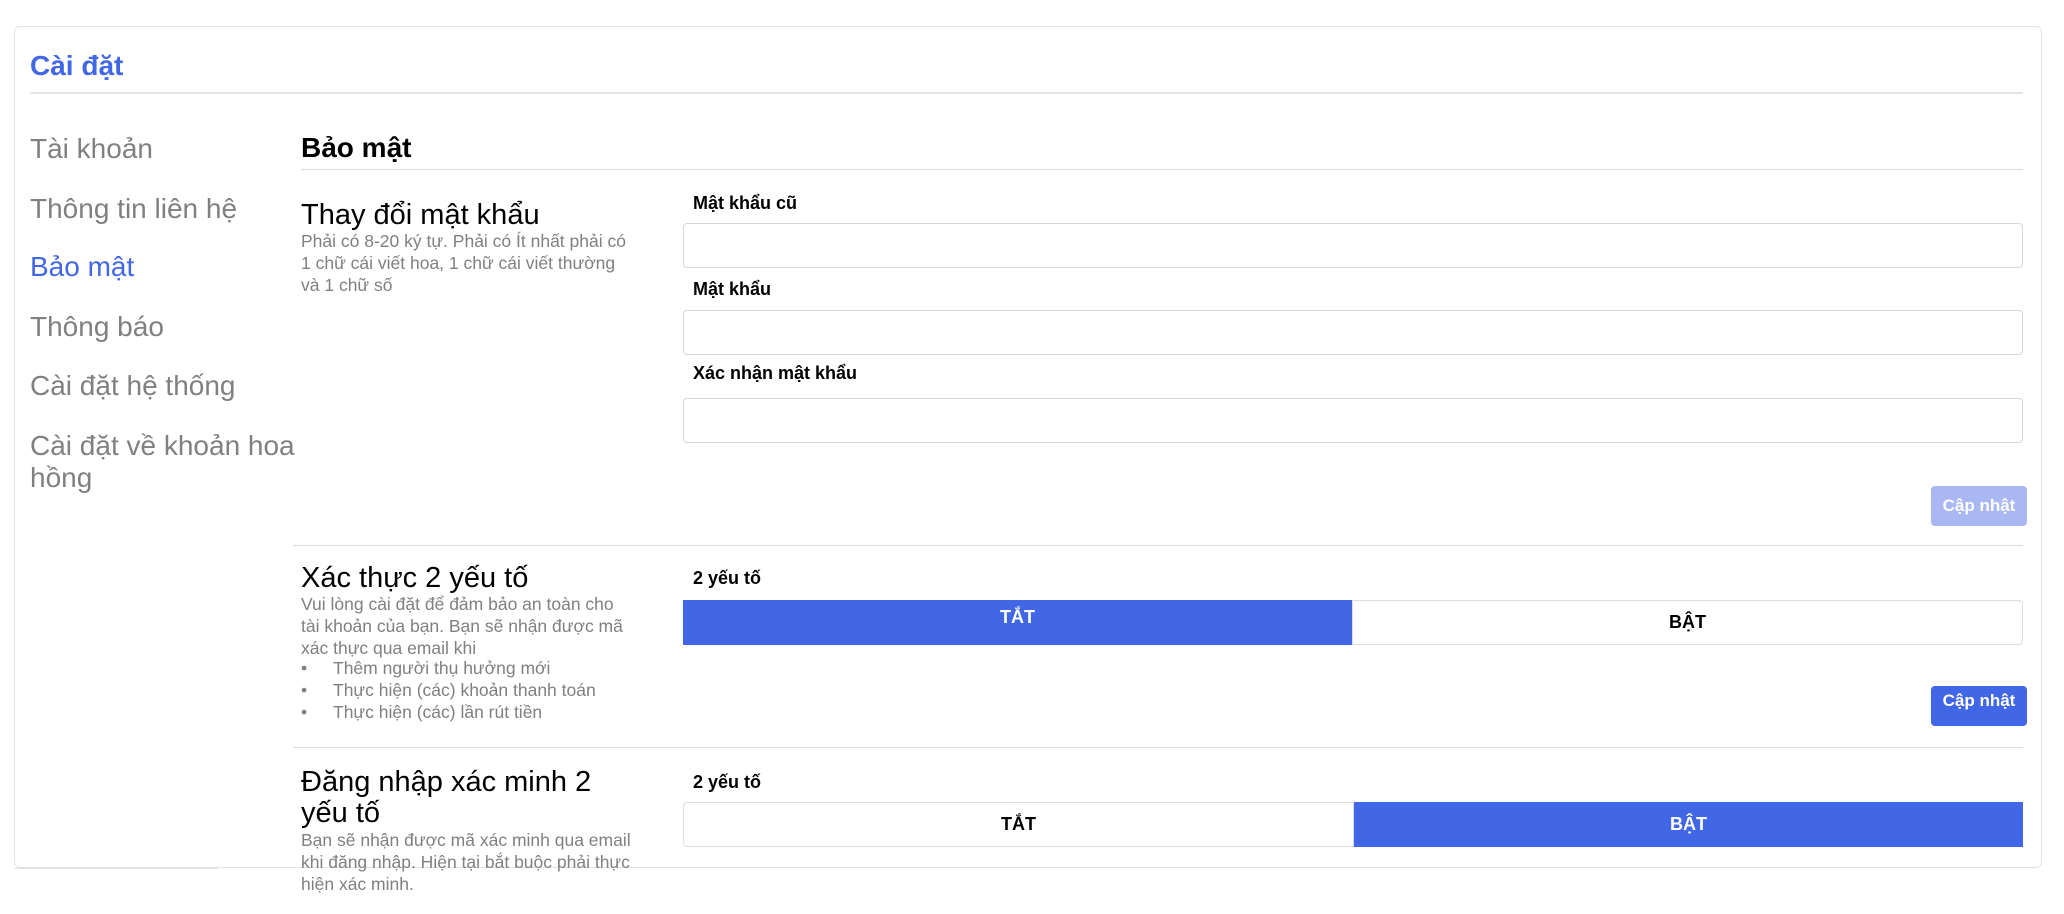  Describe the element at coordinates (415, 578) in the screenshot. I see `two-factor-heading: Xác thực 2 yếu tố` at that location.